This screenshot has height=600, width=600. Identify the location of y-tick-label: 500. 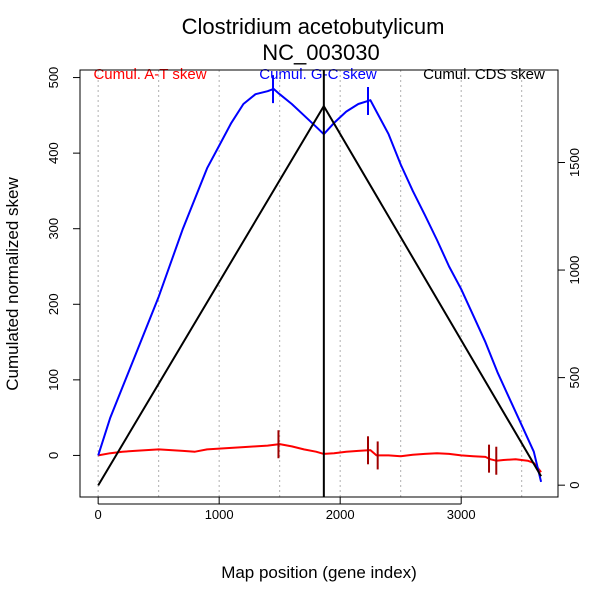
(53, 78).